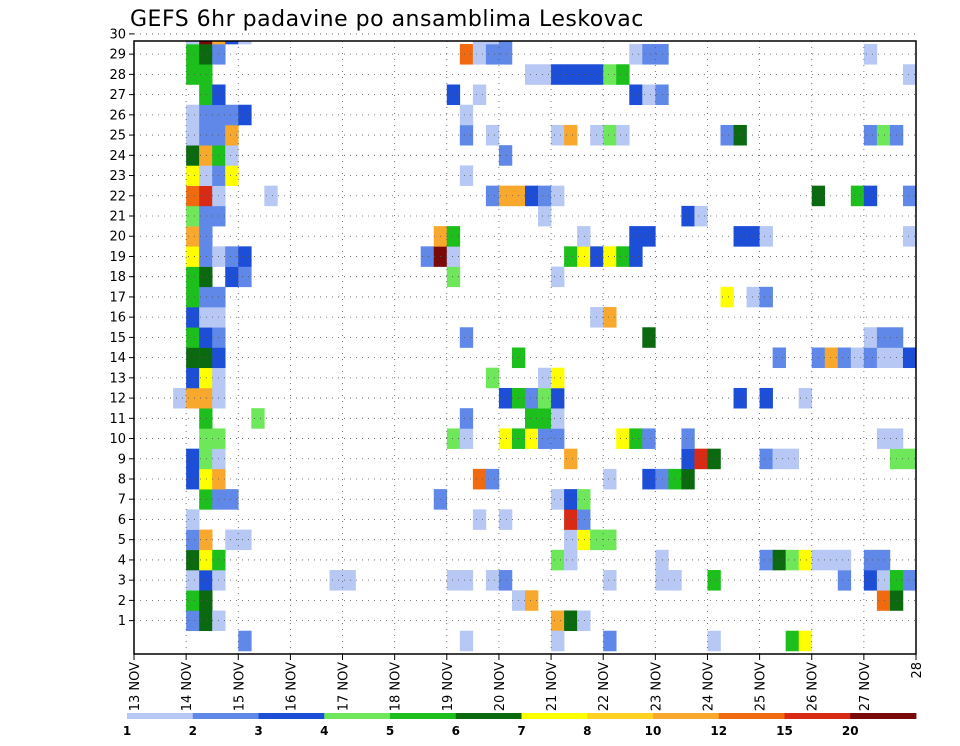  What do you see at coordinates (500, 686) in the screenshot?
I see `x-tick-label: 20 NOV` at bounding box center [500, 686].